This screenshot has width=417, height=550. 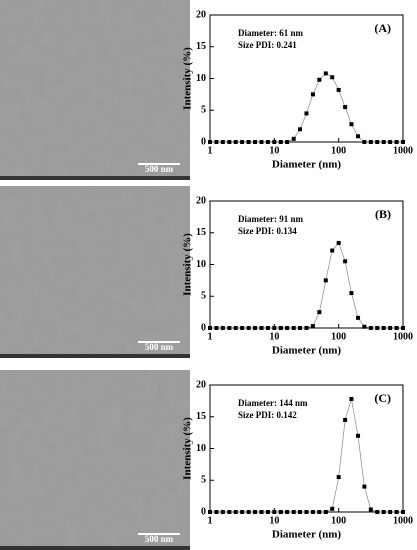 I want to click on annotation: Size PDI: 0.134, so click(x=267, y=231).